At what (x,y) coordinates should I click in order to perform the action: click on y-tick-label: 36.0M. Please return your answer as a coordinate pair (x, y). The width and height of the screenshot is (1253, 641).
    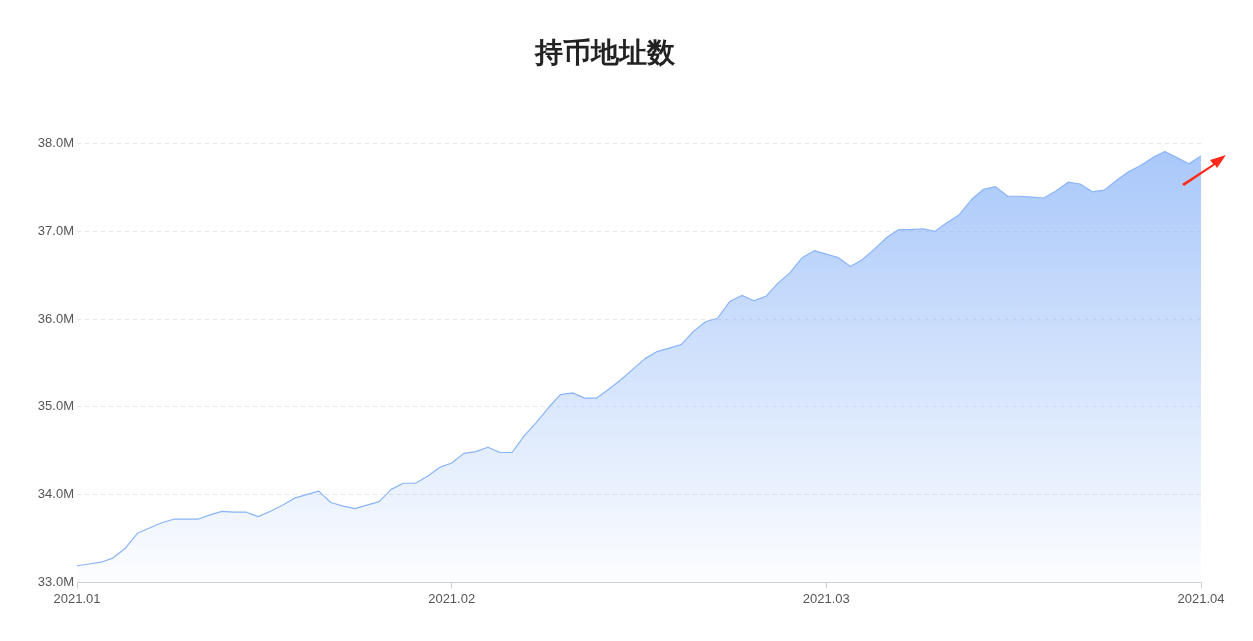
    Looking at the image, I should click on (55, 318).